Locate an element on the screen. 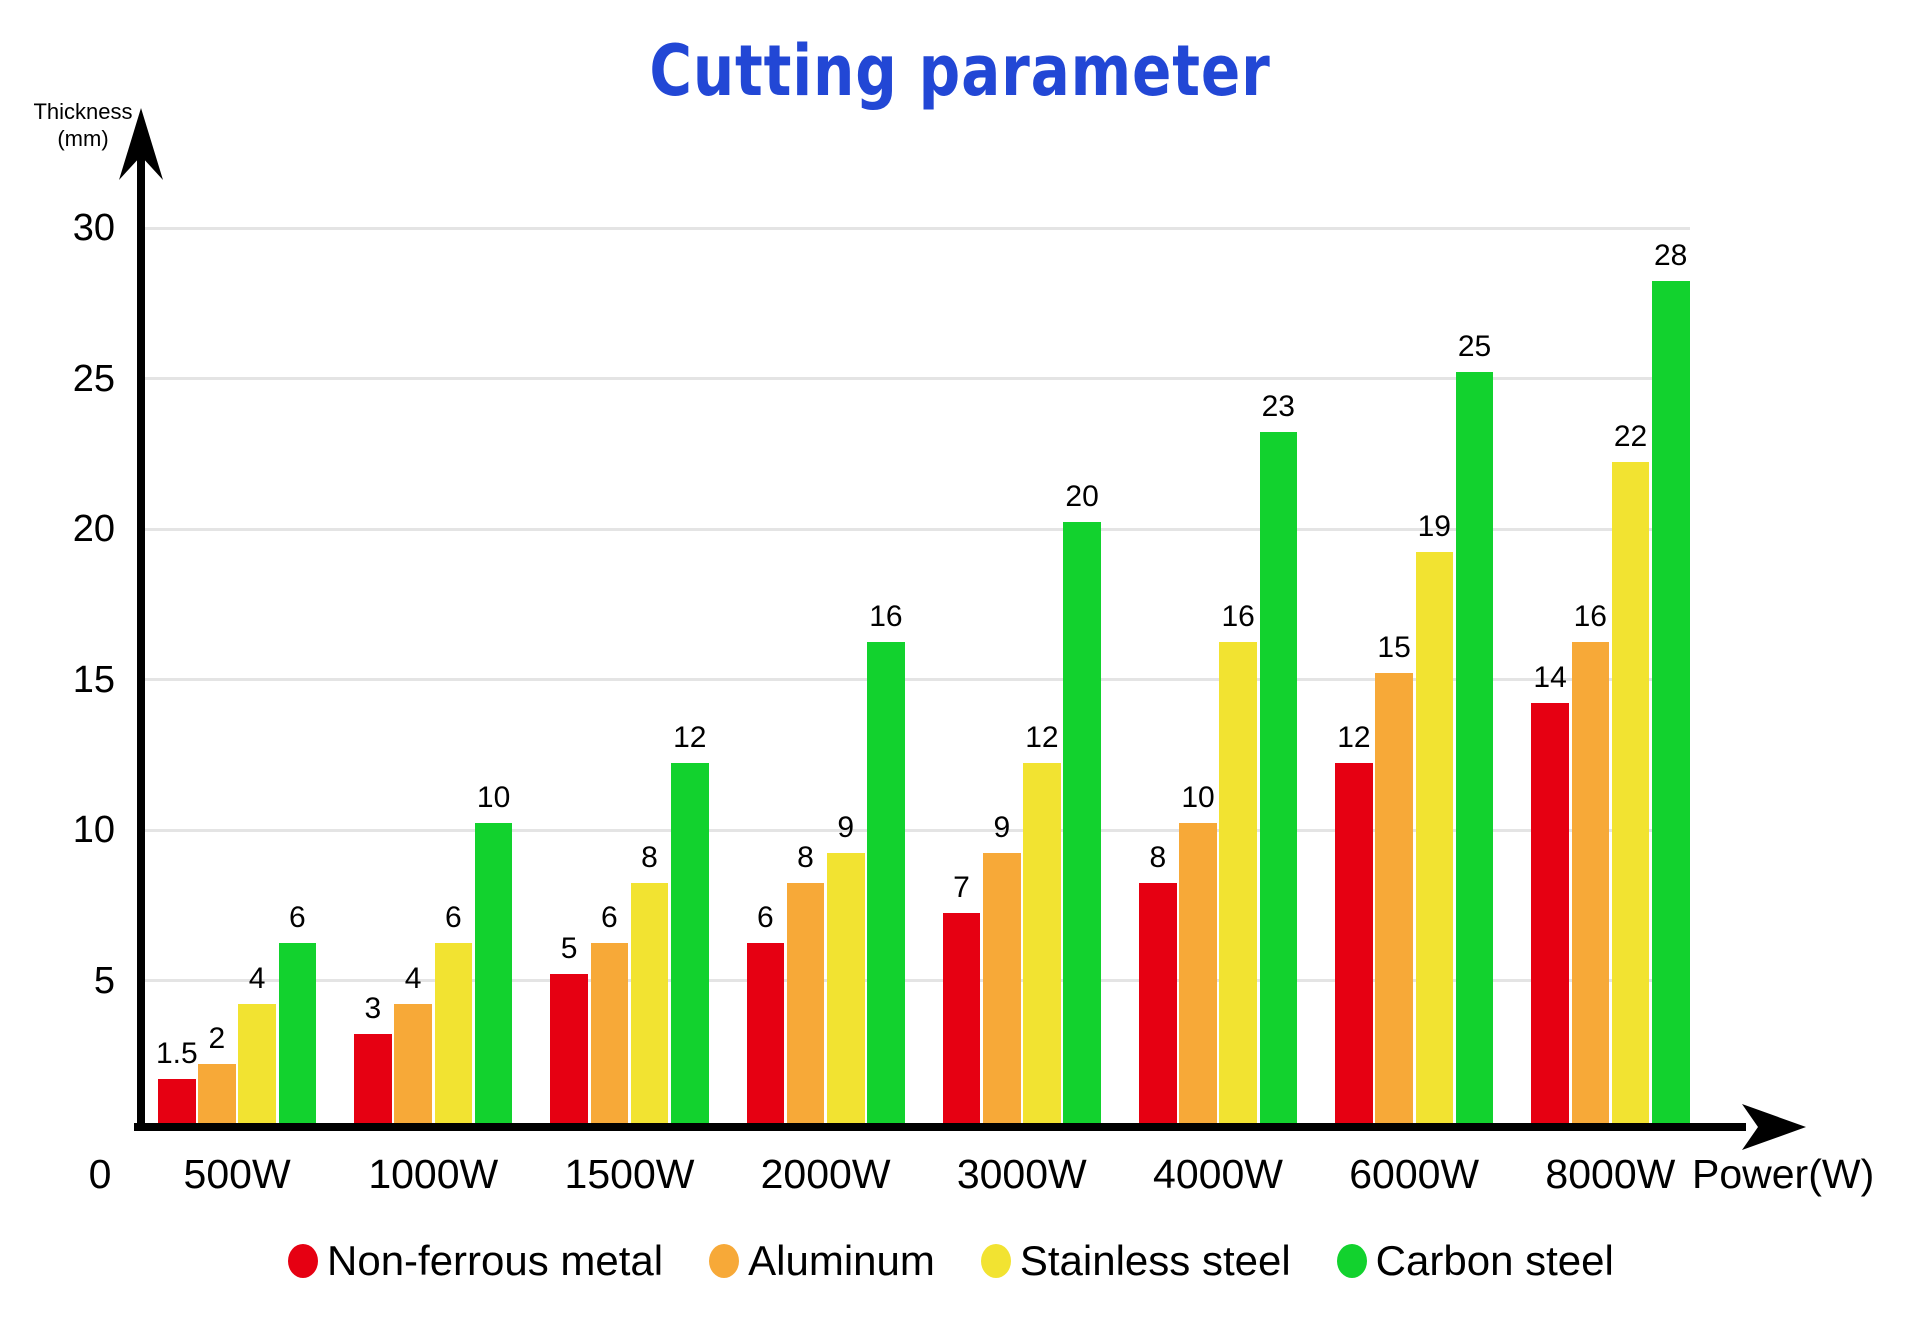 The height and width of the screenshot is (1342, 1920). y-tick-label: 30 is located at coordinates (93, 228).